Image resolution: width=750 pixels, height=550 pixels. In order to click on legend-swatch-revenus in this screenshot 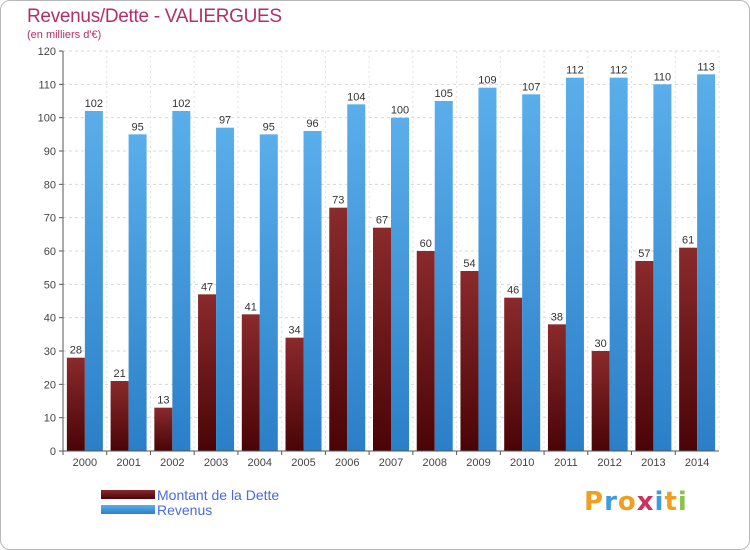, I will do `click(128, 509)`.